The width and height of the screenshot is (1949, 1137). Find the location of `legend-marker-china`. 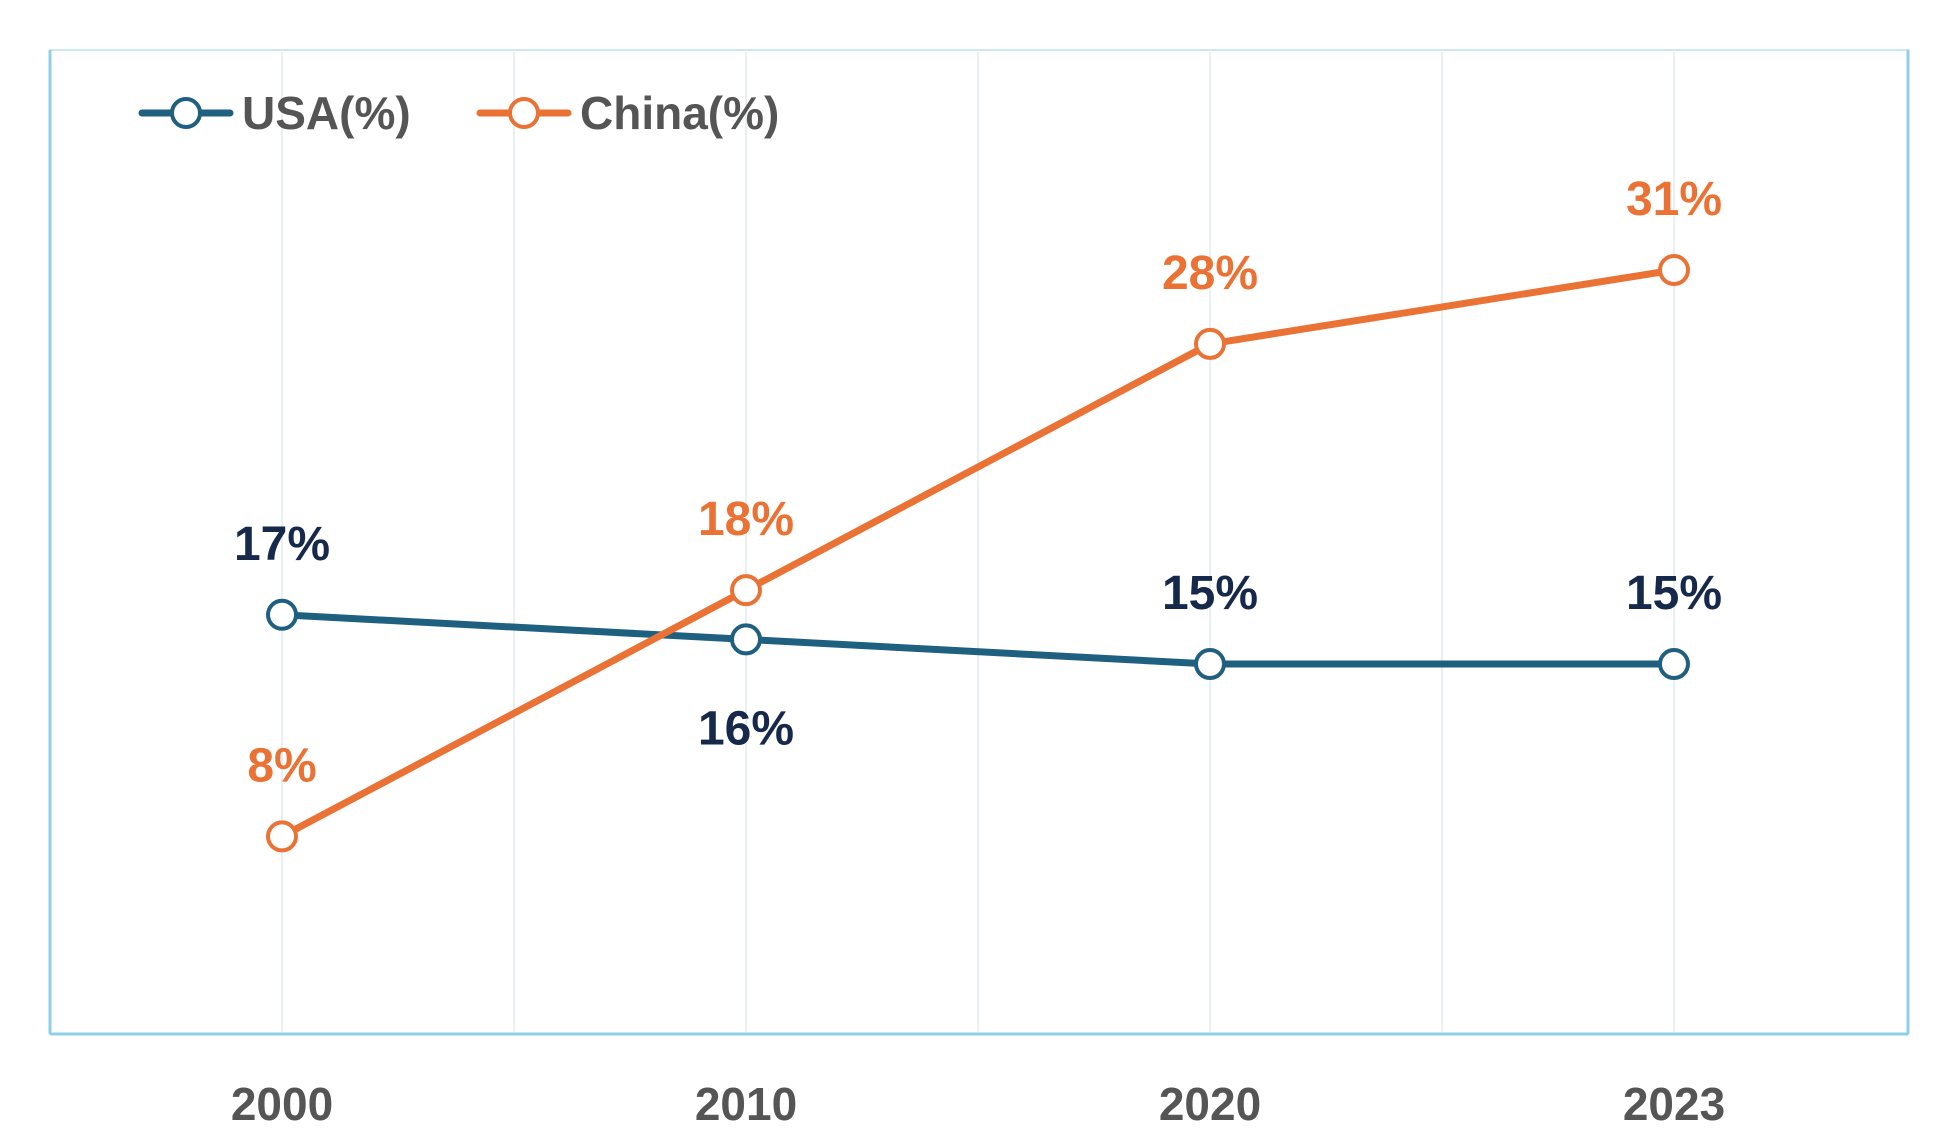

legend-marker-china is located at coordinates (524, 113).